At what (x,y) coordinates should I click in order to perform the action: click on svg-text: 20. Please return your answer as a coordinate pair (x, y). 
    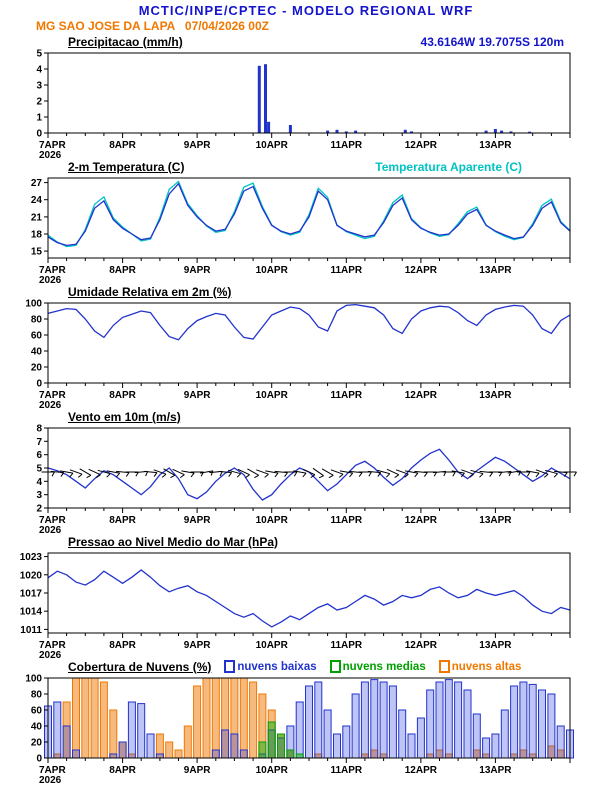
    Looking at the image, I should click on (37, 743).